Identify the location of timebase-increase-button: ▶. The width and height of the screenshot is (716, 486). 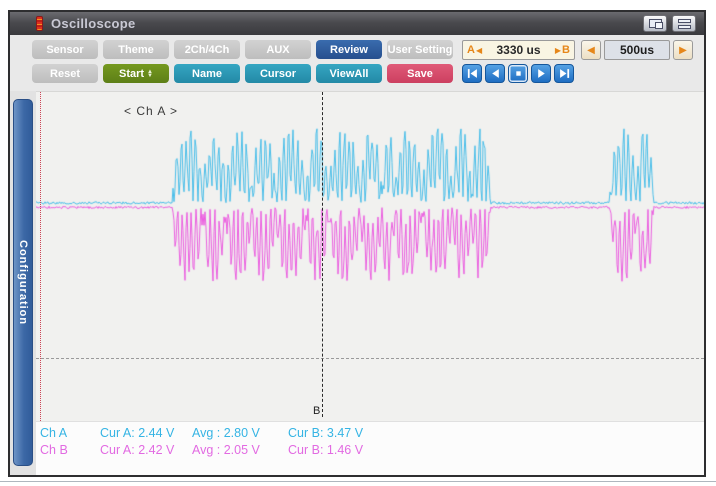
(683, 50).